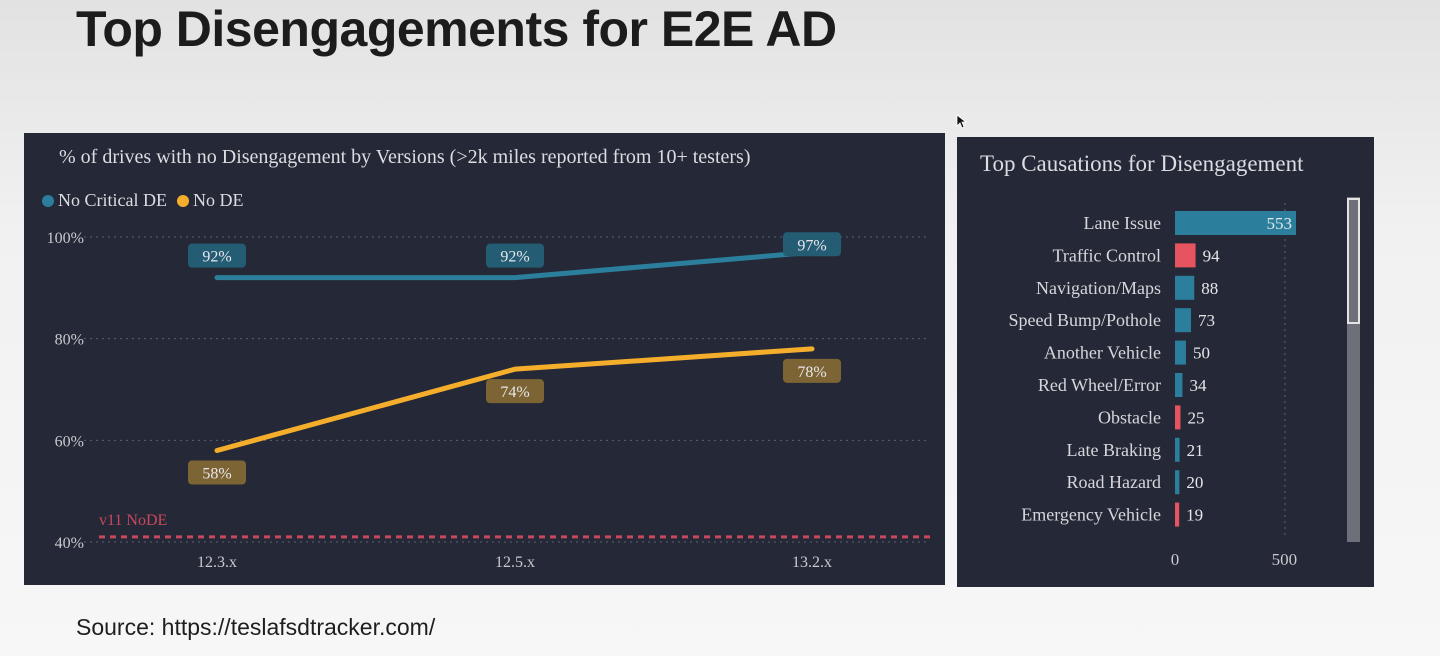 The height and width of the screenshot is (656, 1440). Describe the element at coordinates (1285, 559) in the screenshot. I see `x-tick-label: 500` at that location.